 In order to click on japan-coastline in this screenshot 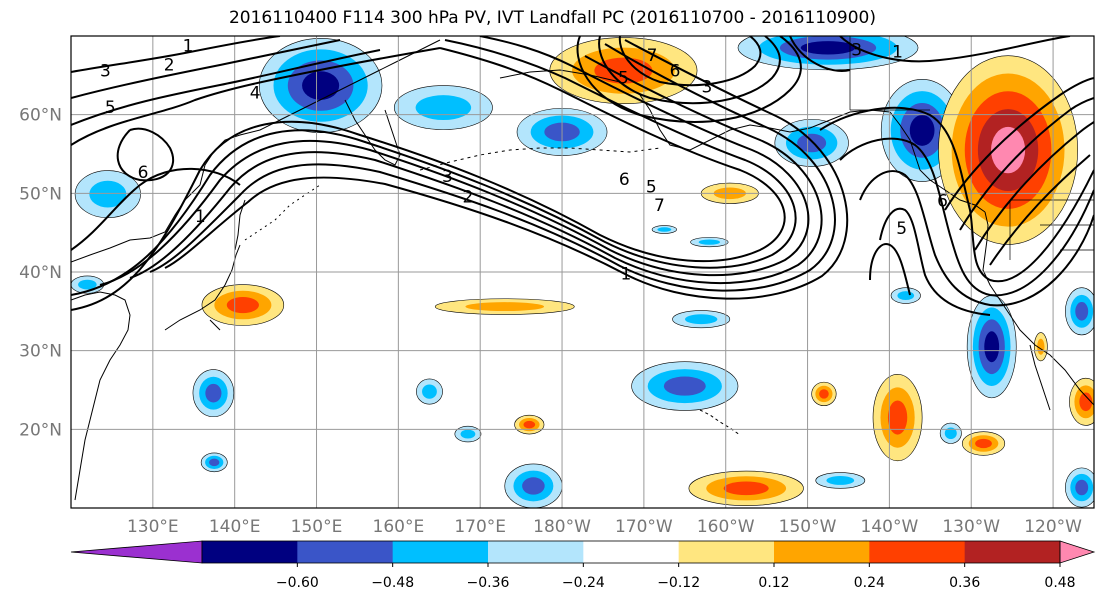, I will do `click(202, 287)`.